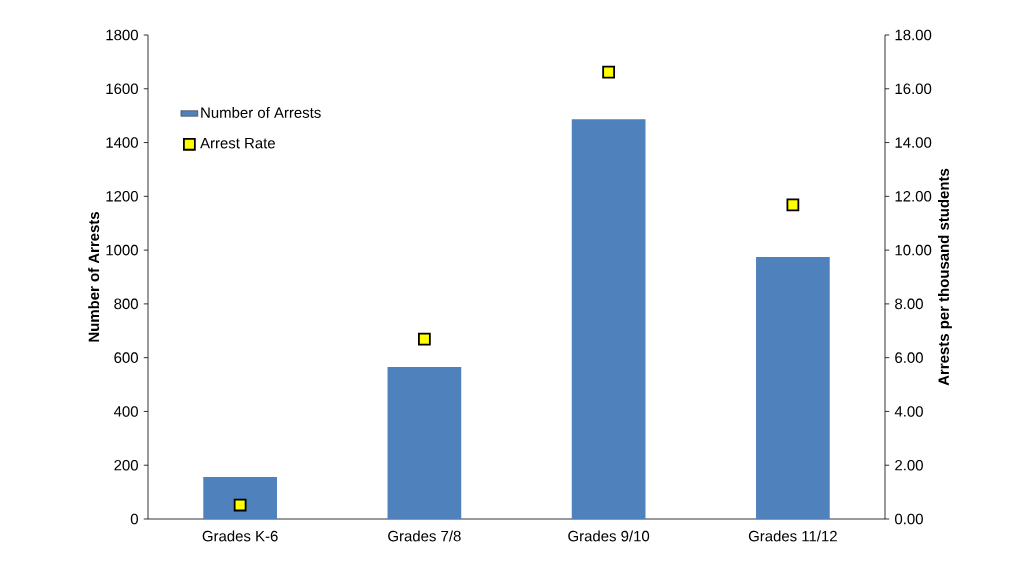 The height and width of the screenshot is (579, 1026). What do you see at coordinates (126, 465) in the screenshot?
I see `y-tick-label: 200` at bounding box center [126, 465].